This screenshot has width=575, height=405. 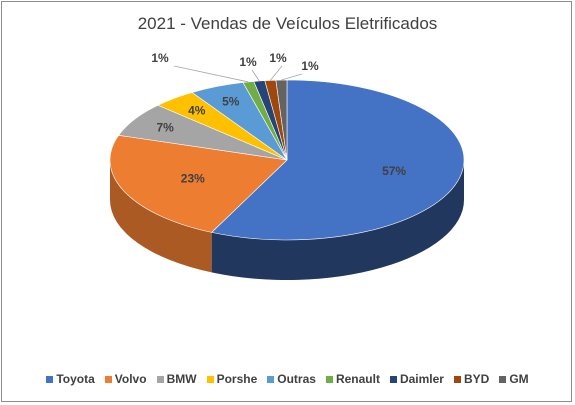 I want to click on leader-line-daimler, so click(x=255, y=75).